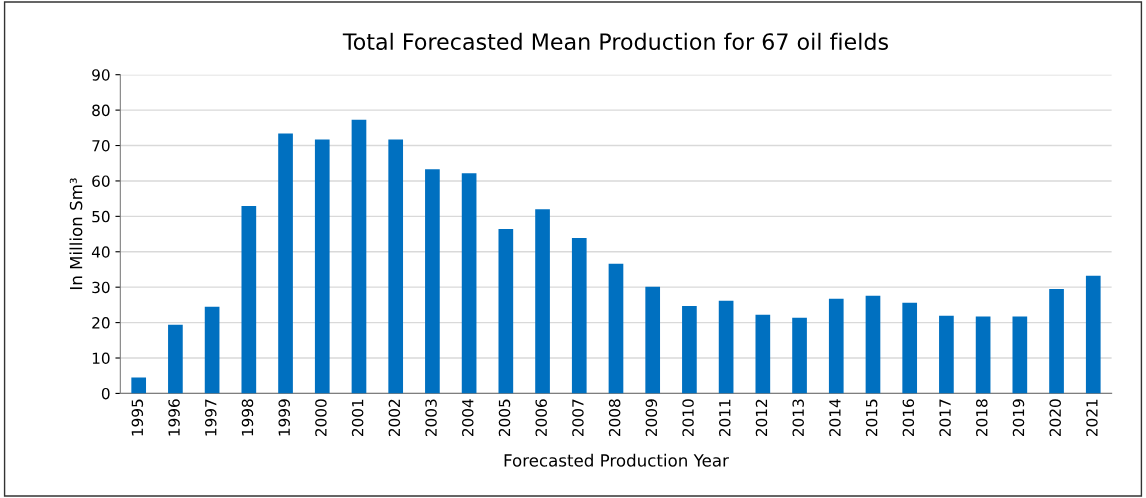  Describe the element at coordinates (504, 418) in the screenshot. I see `x-tick-label: 2005` at that location.